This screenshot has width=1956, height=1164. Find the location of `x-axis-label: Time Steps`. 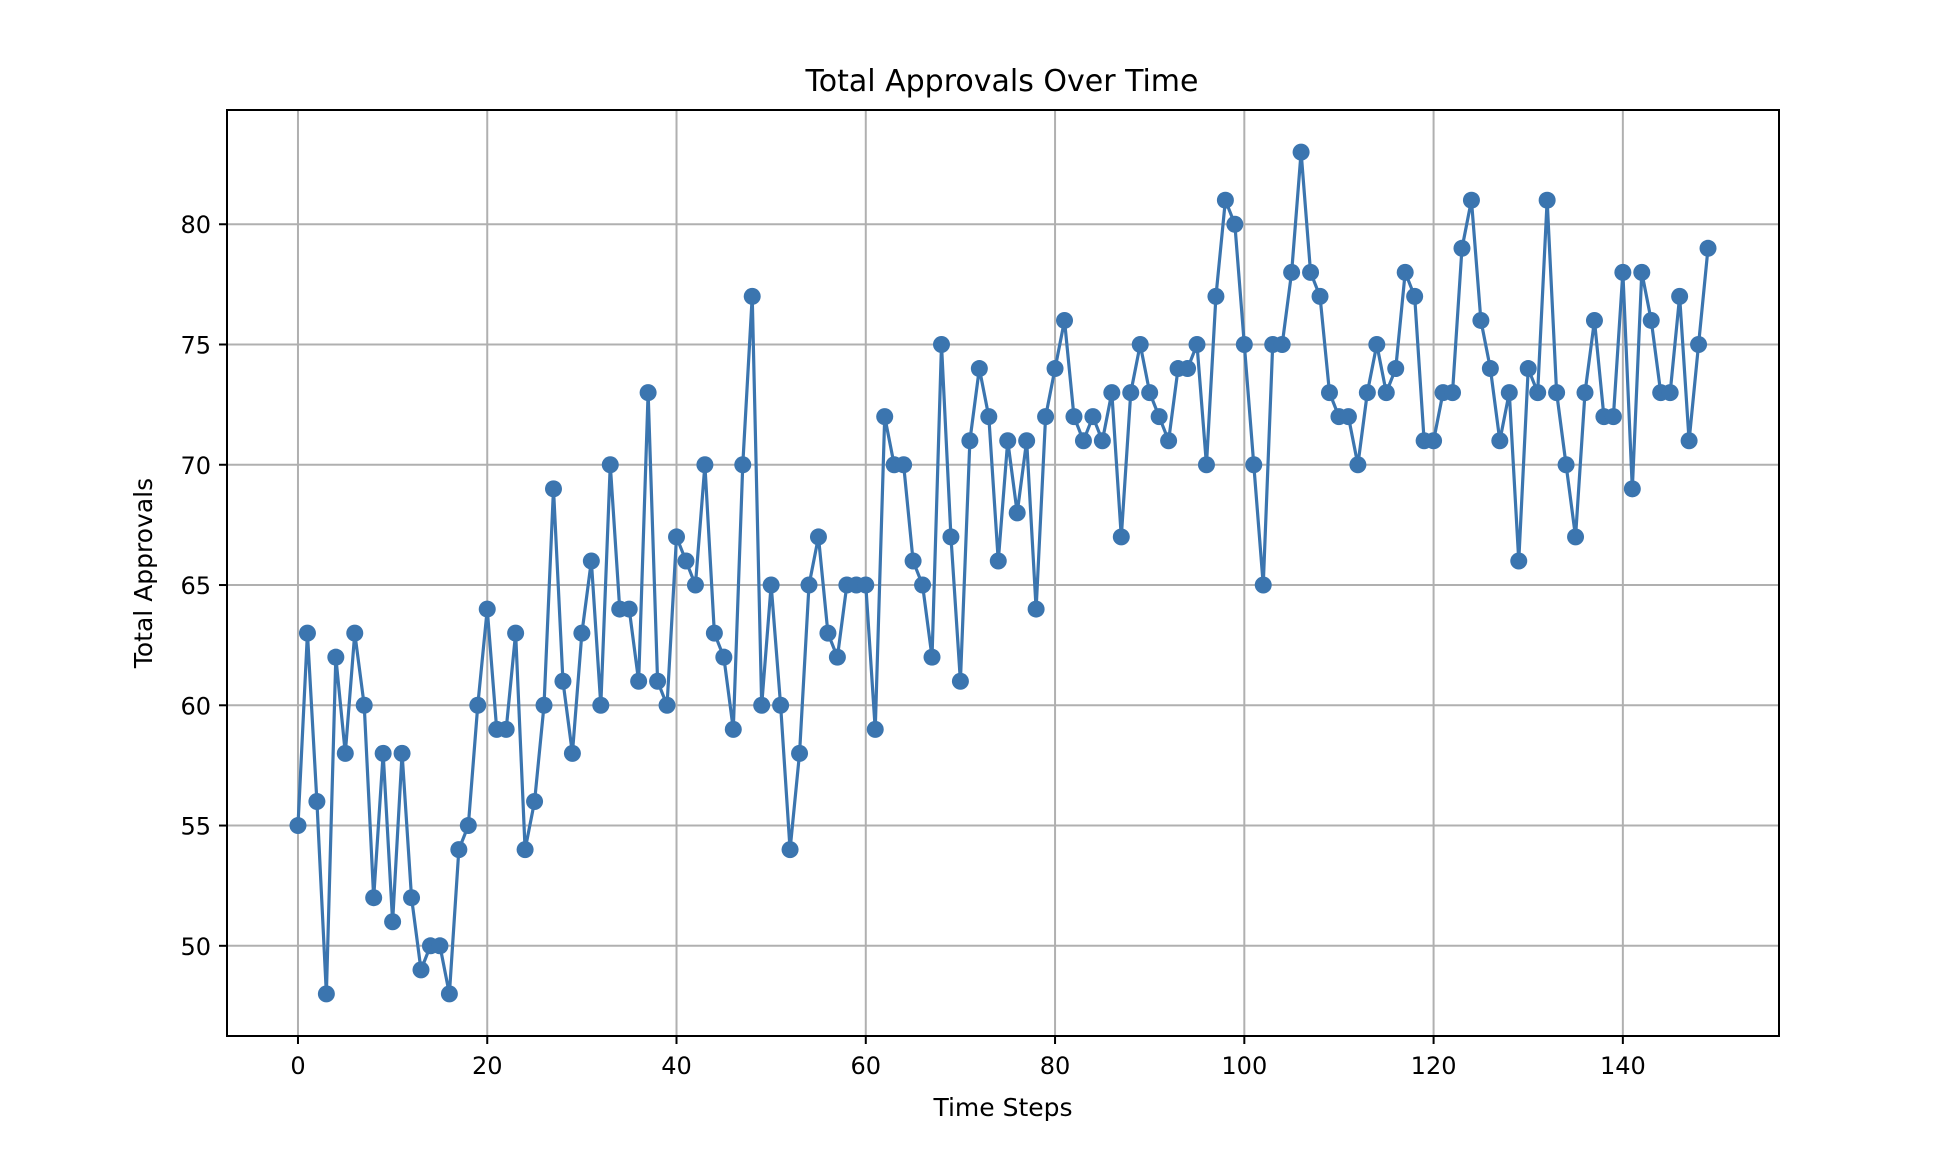

x-axis-label: Time Steps is located at coordinates (1002, 1107).